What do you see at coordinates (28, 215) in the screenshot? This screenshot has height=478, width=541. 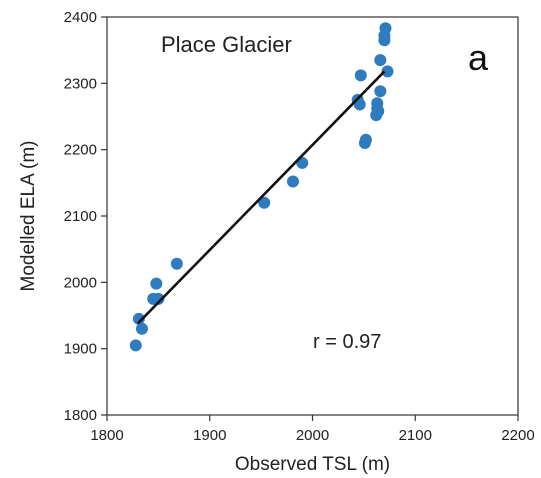 I see `y-axis-label: Modelled ELA (m)` at bounding box center [28, 215].